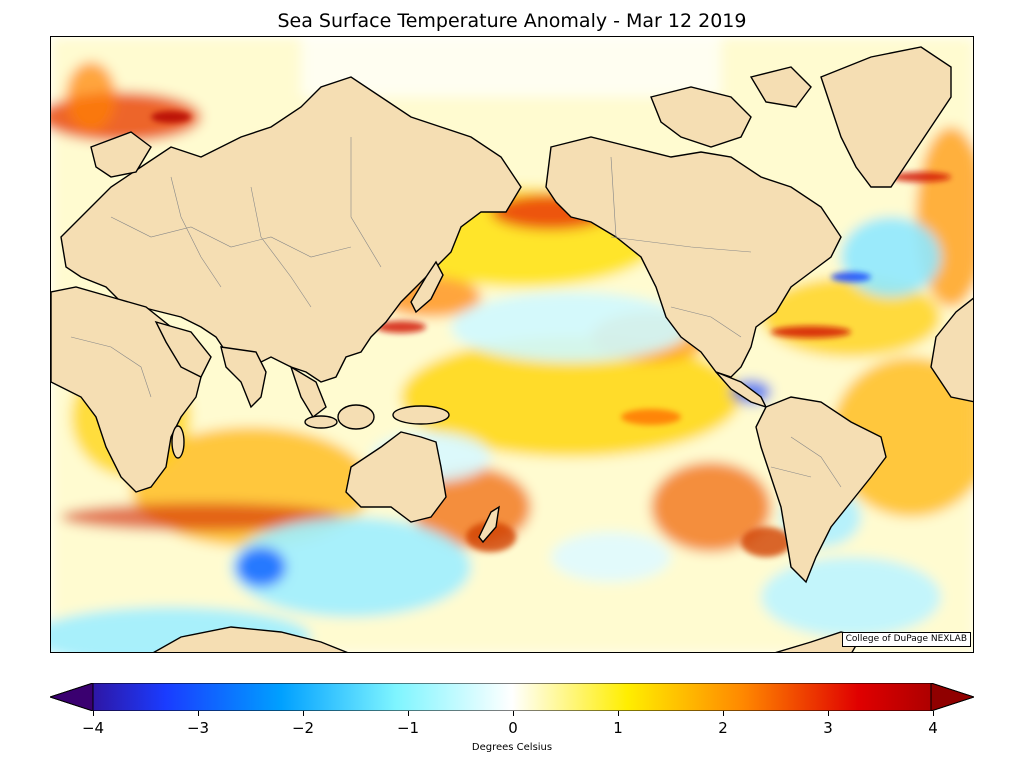  What do you see at coordinates (701, 117) in the screenshot?
I see `arctic-islands` at bounding box center [701, 117].